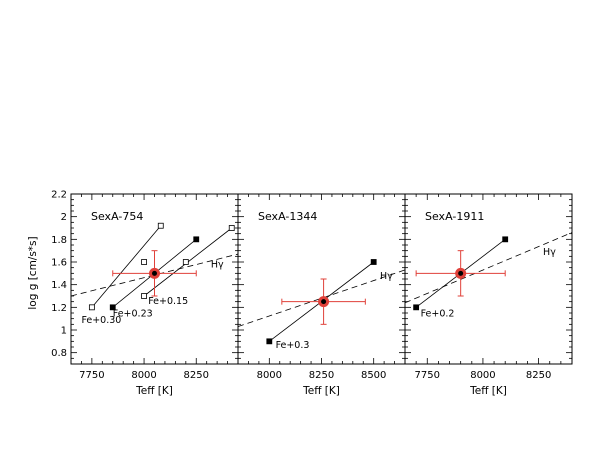 The width and height of the screenshot is (598, 462). Describe the element at coordinates (64, 331) in the screenshot. I see `y-tick-label: 1` at that location.